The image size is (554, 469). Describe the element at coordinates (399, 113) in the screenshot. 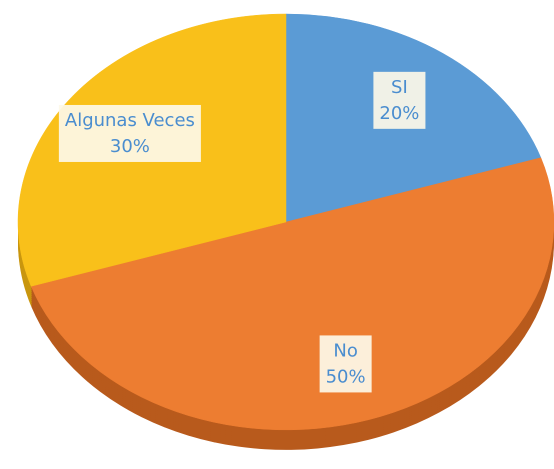

I see `data-label-value: 20%` at that location.